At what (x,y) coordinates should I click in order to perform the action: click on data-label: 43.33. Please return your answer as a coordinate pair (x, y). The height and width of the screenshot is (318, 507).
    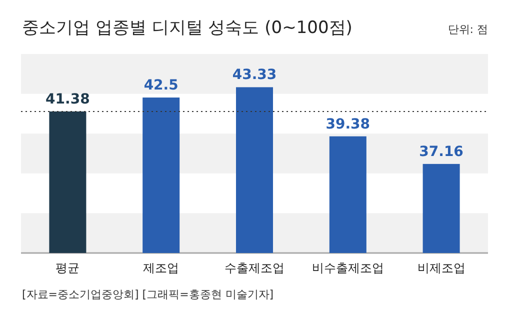
    Looking at the image, I should click on (254, 75).